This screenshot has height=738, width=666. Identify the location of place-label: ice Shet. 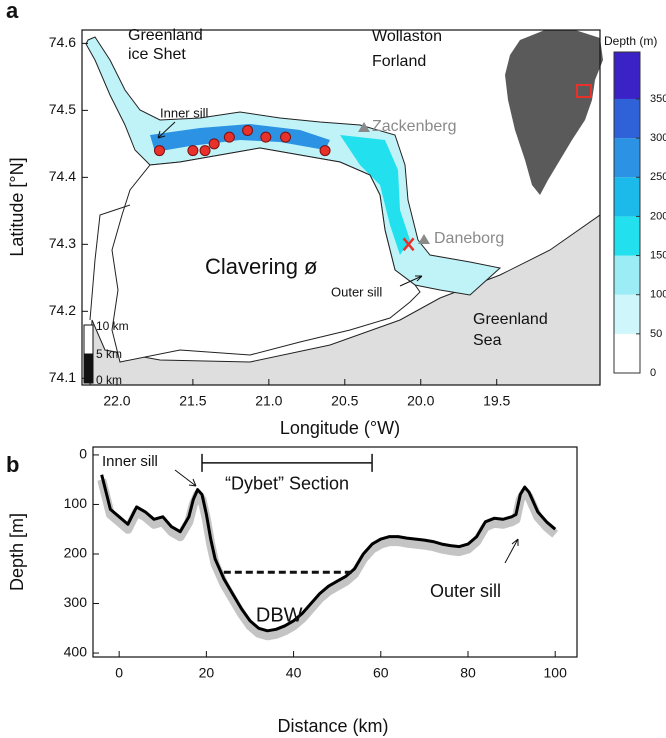
(157, 54).